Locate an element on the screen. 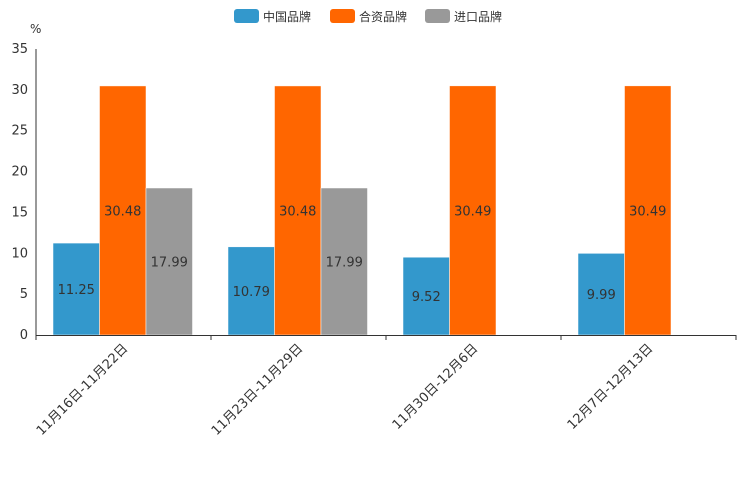 Image resolution: width=744 pixels, height=496 pixels. y-axis: 0 5 10 15 20 25 30 35 is located at coordinates (24, 192).